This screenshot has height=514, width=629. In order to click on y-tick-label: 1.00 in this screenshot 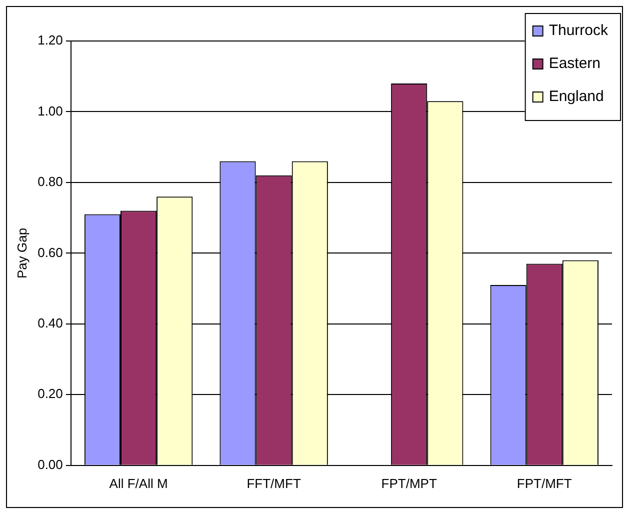, I will do `click(50, 110)`.